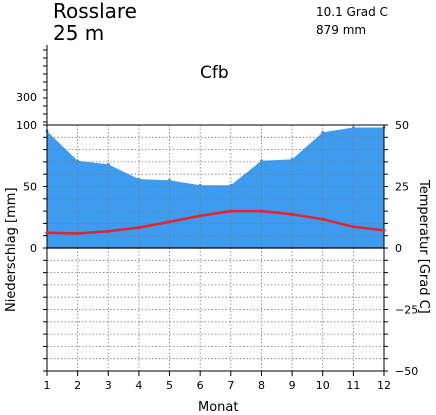 The image size is (436, 415). I want to click on station-elevation: 25 m, so click(78, 33).